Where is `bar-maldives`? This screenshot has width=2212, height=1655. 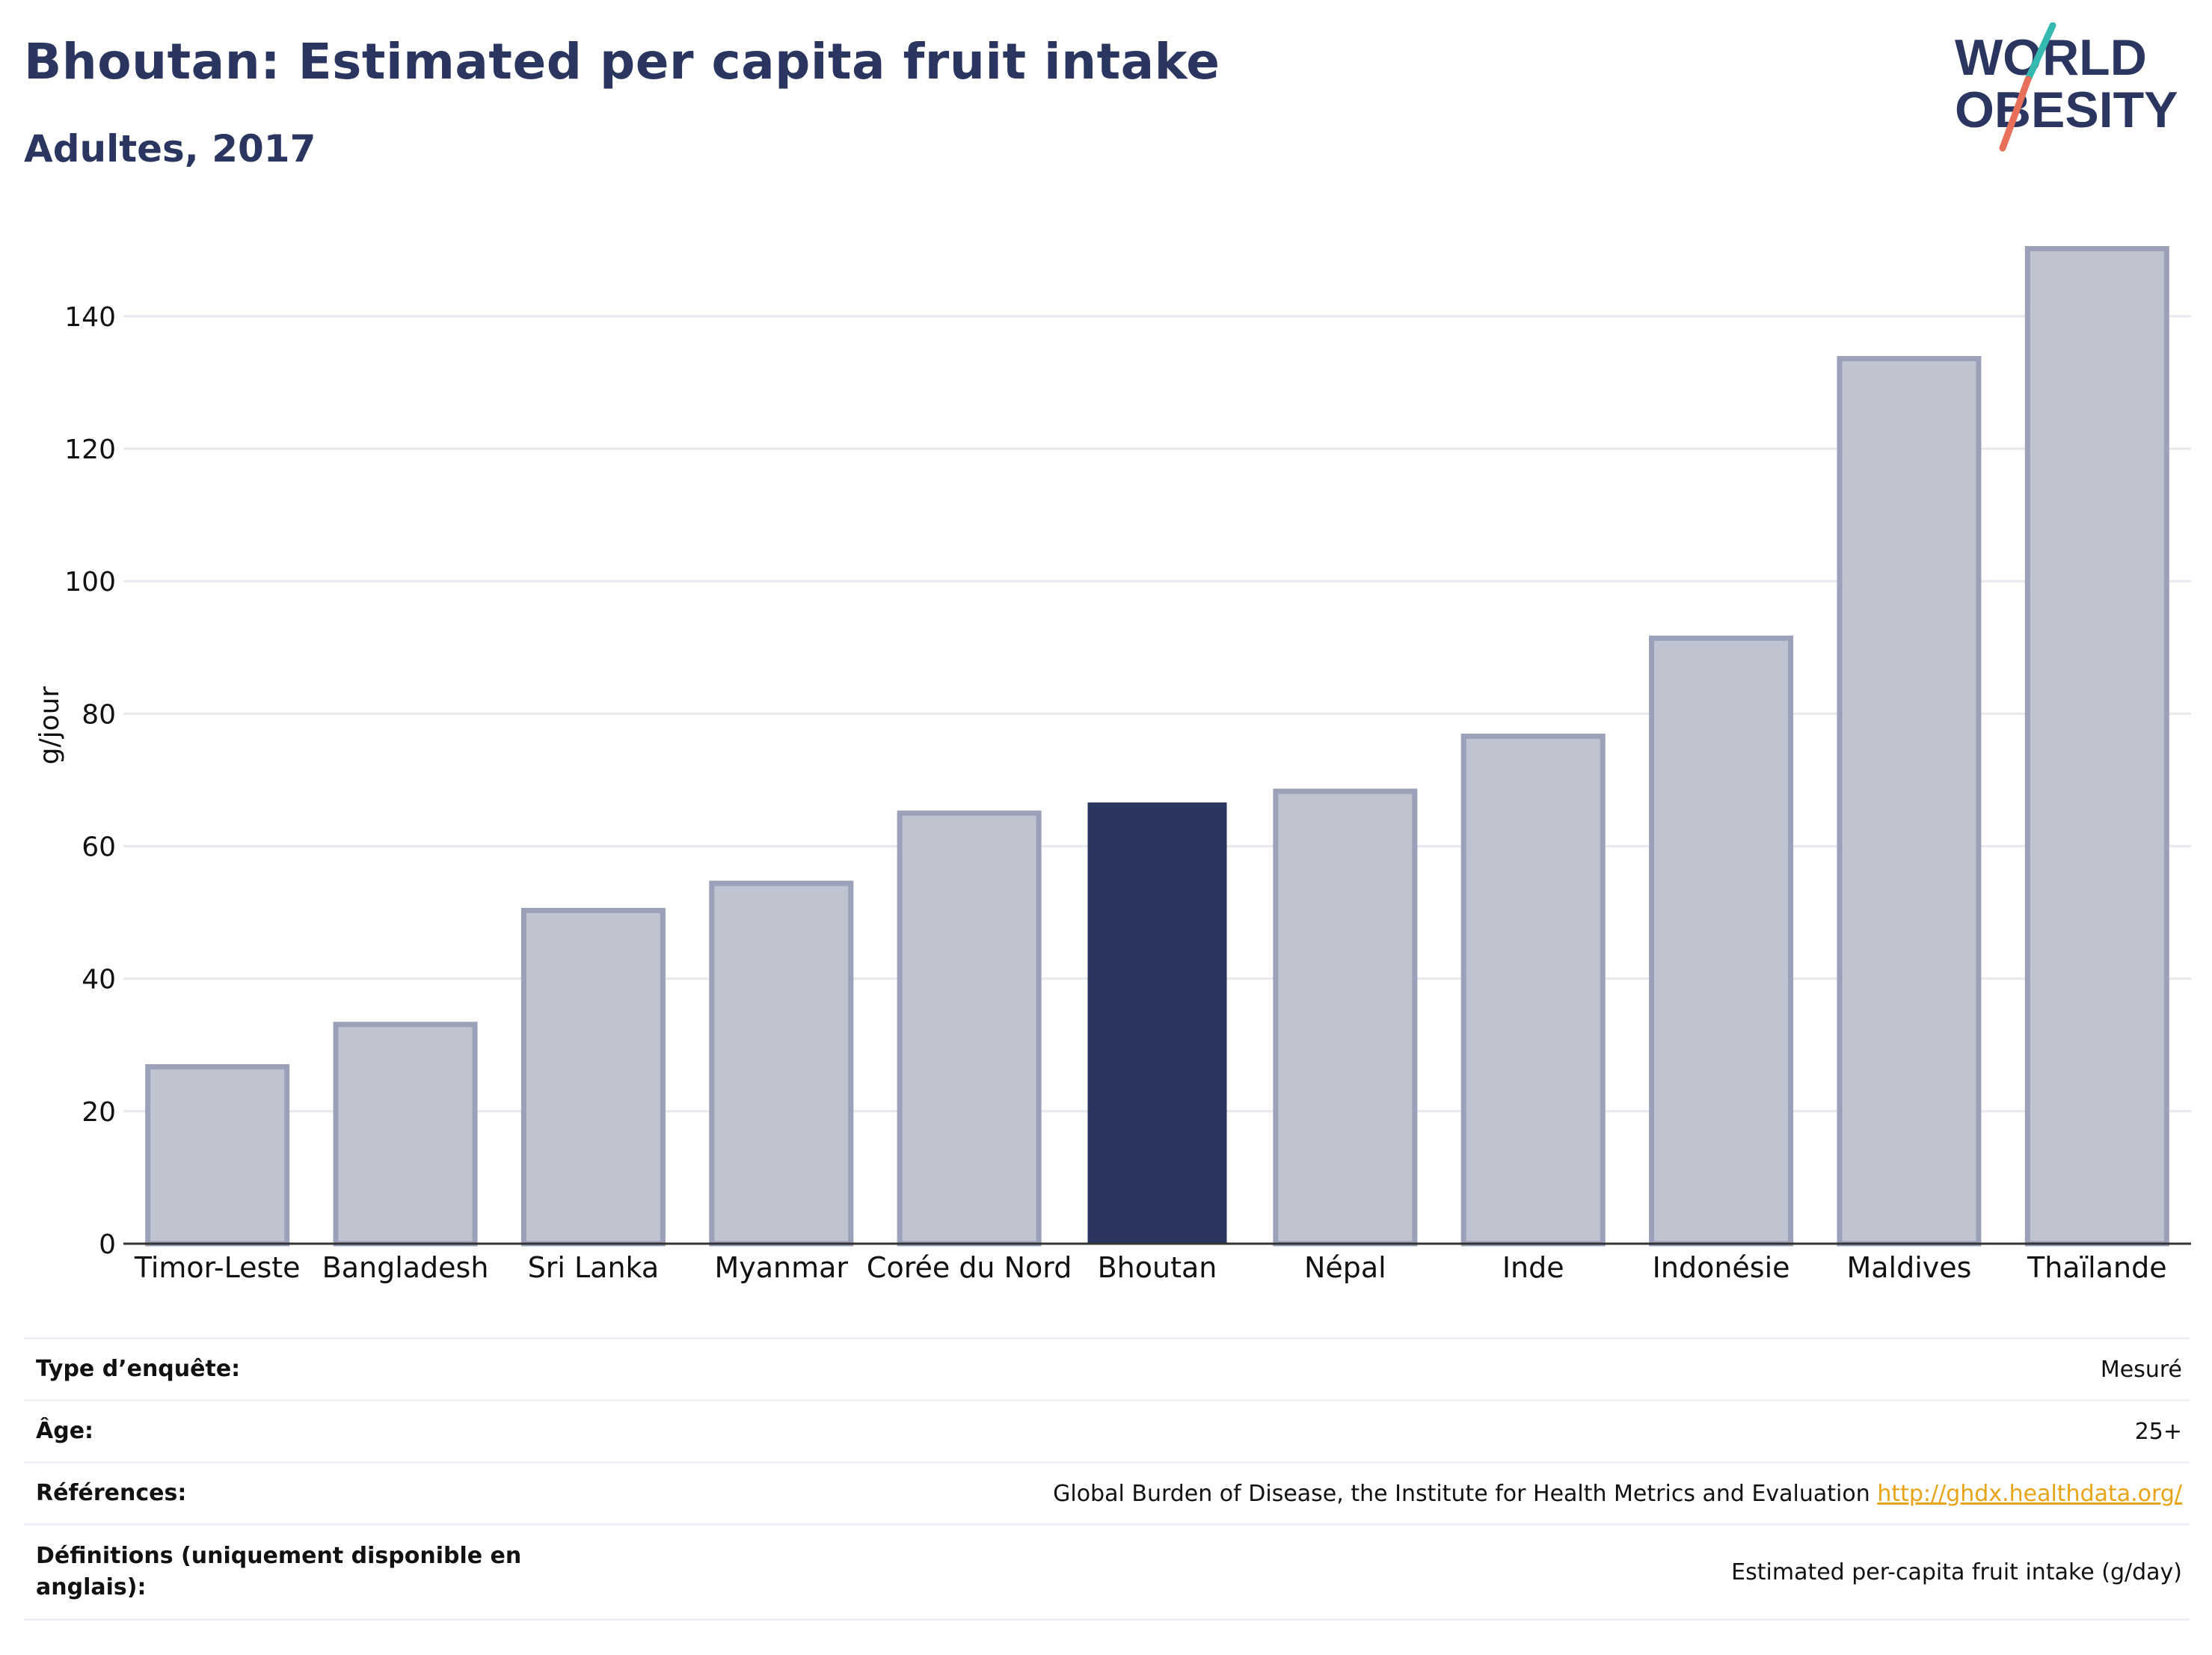
bar-maldives is located at coordinates (1909, 801).